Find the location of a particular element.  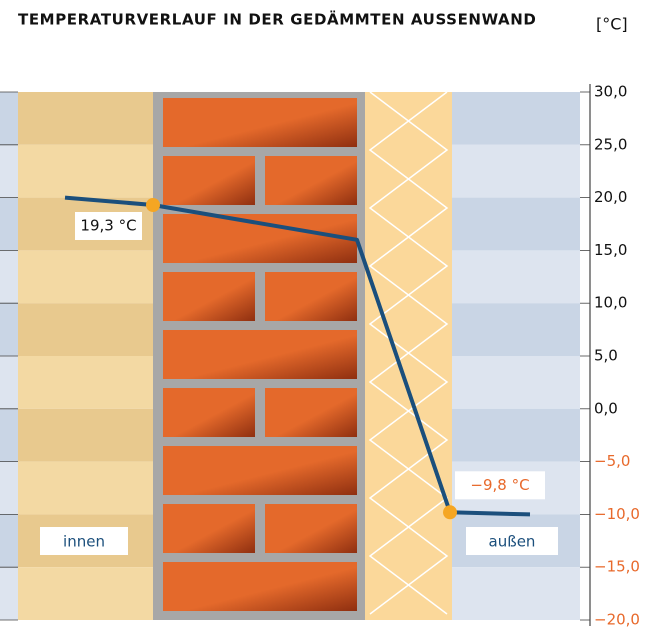

value-label: −9,8 °C is located at coordinates (499, 485).